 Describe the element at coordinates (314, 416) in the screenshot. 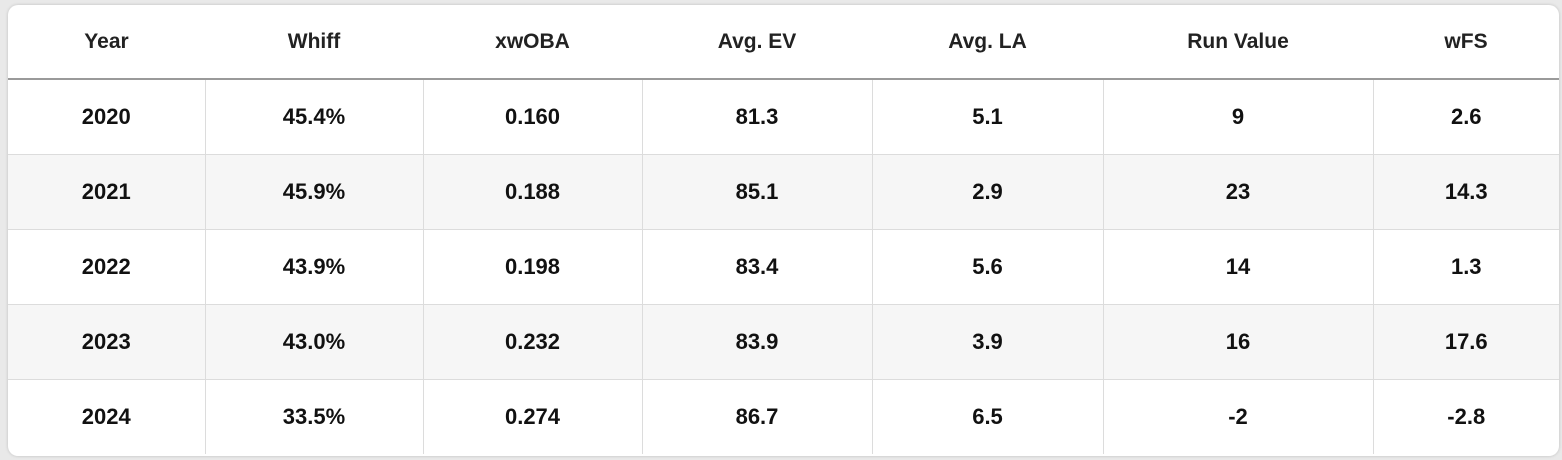

I see `cell-whiff: 33.5%` at that location.